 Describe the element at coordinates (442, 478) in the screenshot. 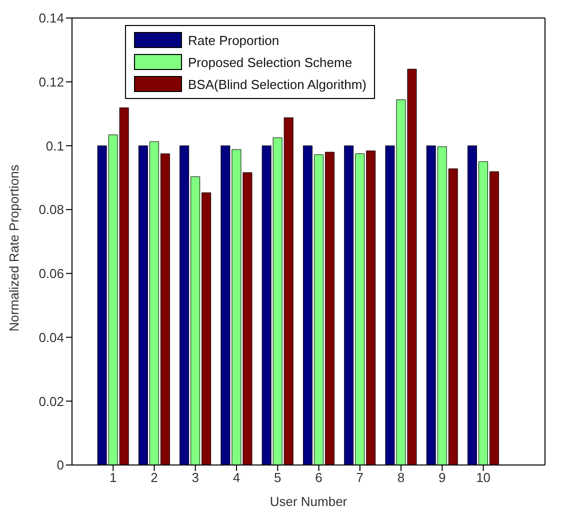

I see `x-tick-label: 9` at that location.